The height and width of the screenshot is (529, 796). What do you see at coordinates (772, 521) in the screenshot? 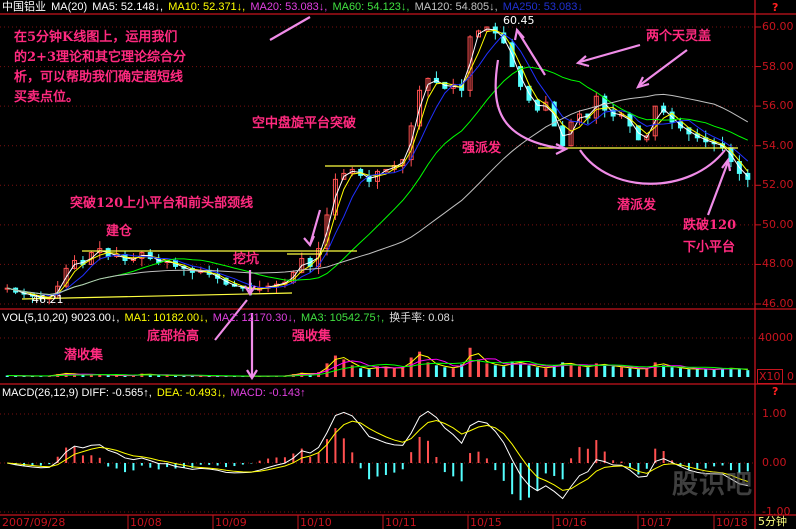
I see `period-label: 5分钟` at bounding box center [772, 521].